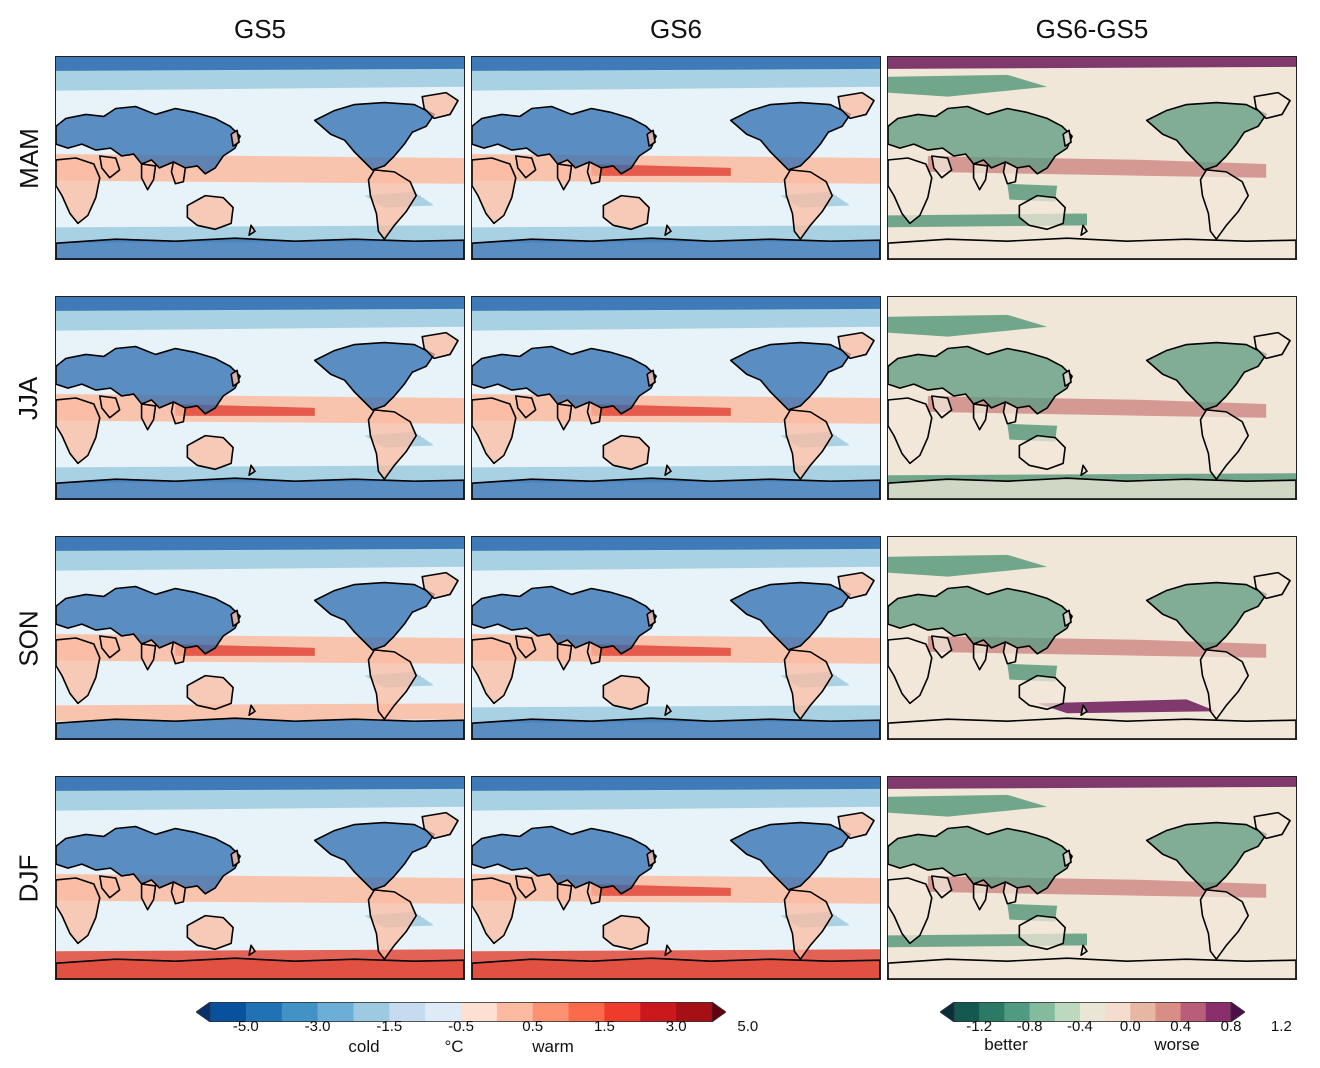 Image resolution: width=1320 pixels, height=1068 pixels. What do you see at coordinates (748, 1026) in the screenshot?
I see `colorbar-tick-label: 5.0` at bounding box center [748, 1026].